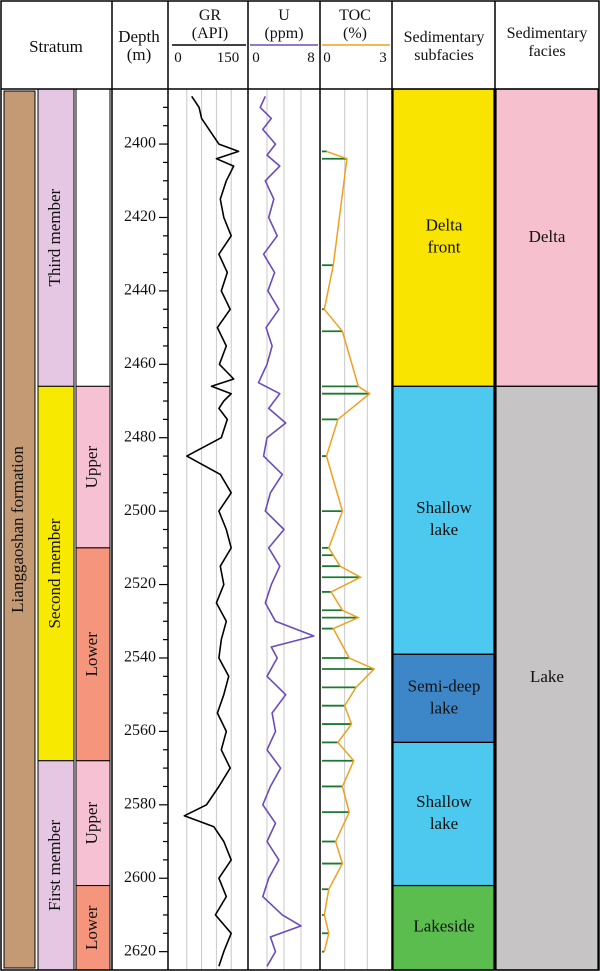  Describe the element at coordinates (349, 551) in the screenshot. I see `toc-curve` at that location.